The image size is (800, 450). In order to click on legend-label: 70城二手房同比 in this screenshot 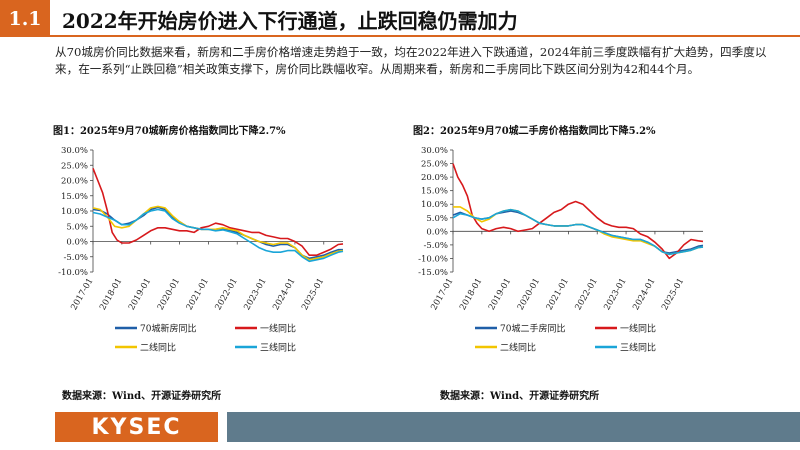, I will do `click(532, 329)`.